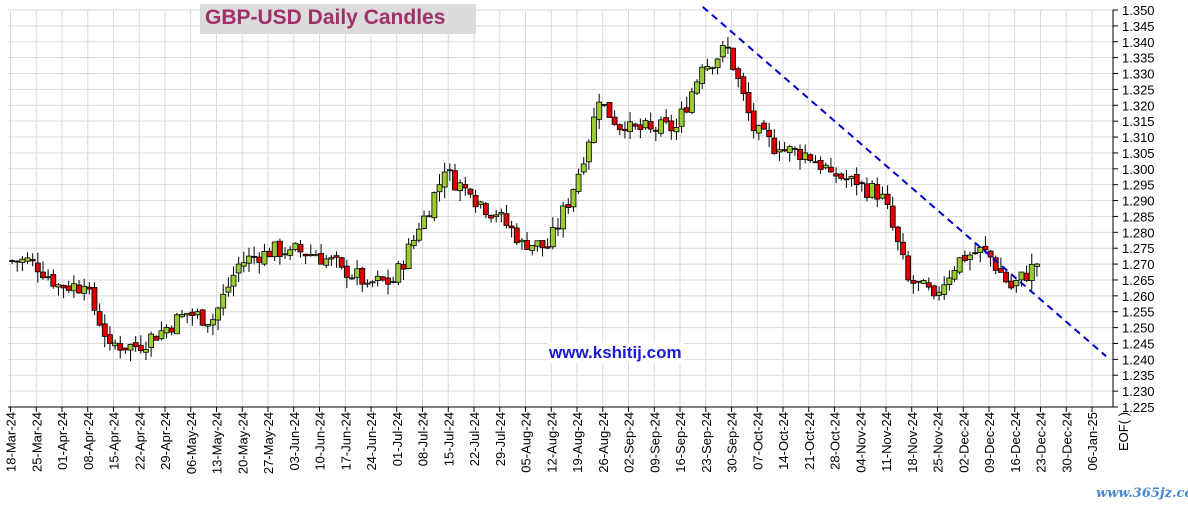  I want to click on x-tick-label: 01-Apr-24, so click(62, 441).